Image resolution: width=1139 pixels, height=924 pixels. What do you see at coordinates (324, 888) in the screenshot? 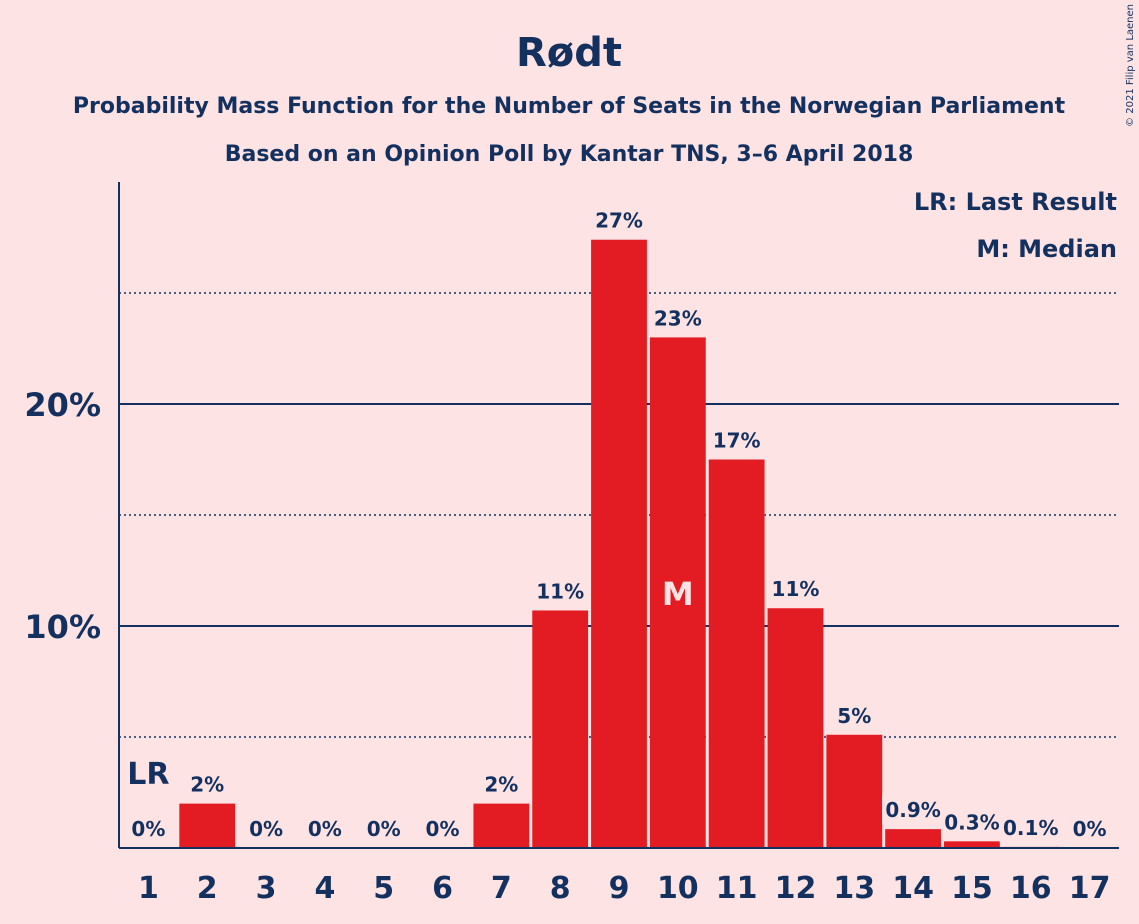
I see `x-tick-label: 4` at bounding box center [324, 888].